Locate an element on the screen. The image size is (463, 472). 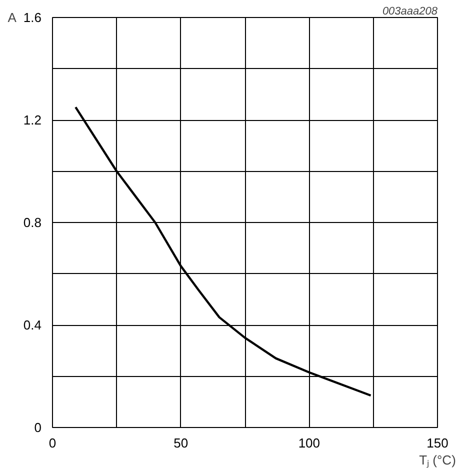
text: 003aaa208 is located at coordinates (410, 12).